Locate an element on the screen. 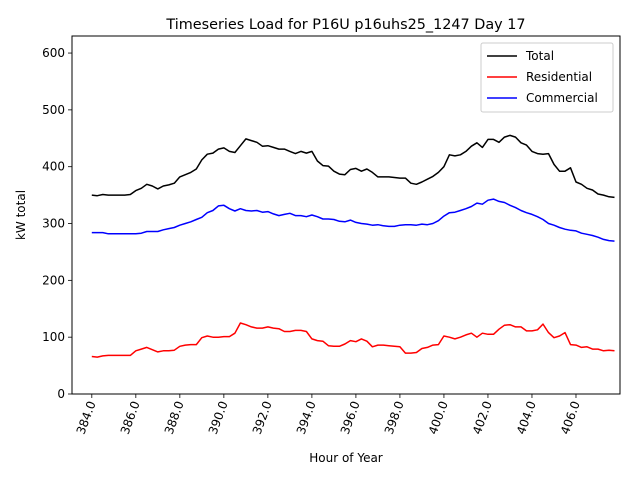 This screenshot has height=480, width=640. series-line-commercial is located at coordinates (353, 220).